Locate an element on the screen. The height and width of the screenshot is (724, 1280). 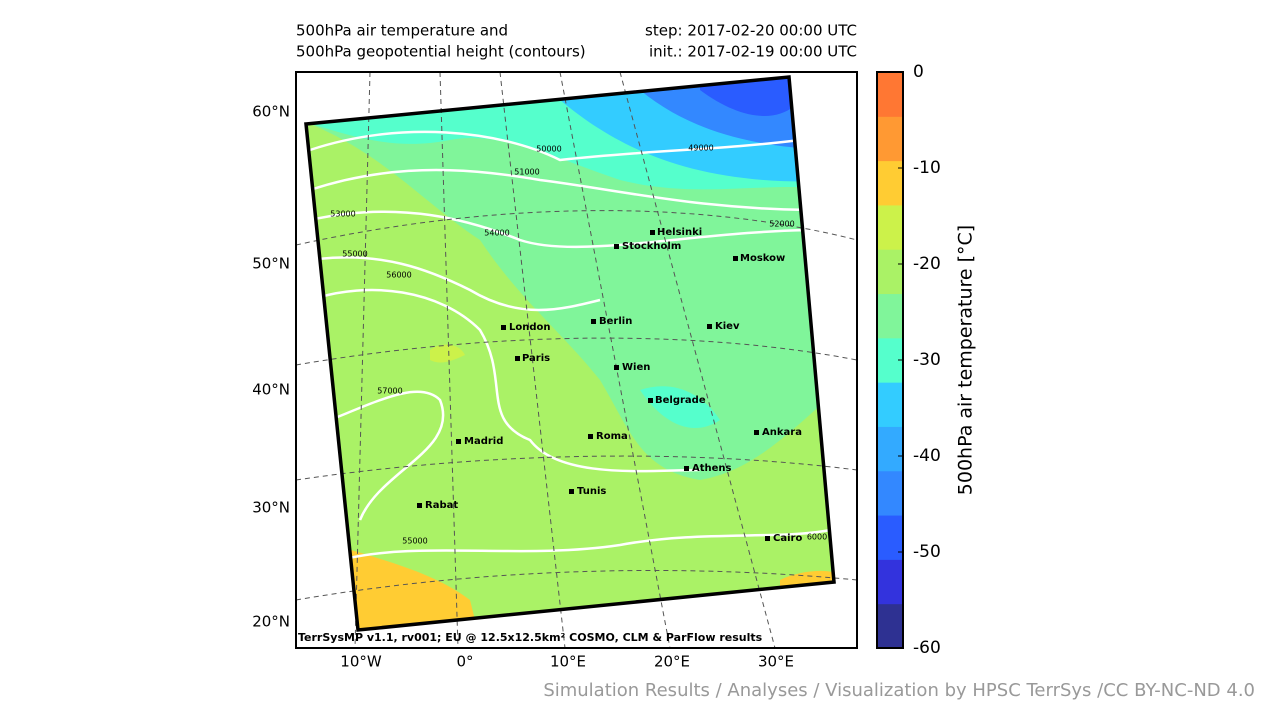
city: Kiev is located at coordinates (723, 326).